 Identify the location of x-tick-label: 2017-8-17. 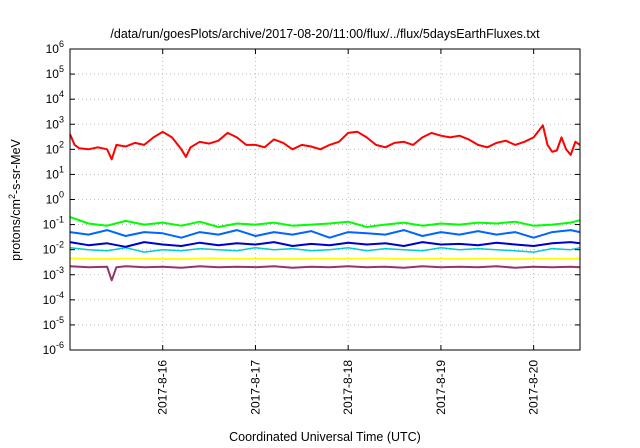
(255, 387).